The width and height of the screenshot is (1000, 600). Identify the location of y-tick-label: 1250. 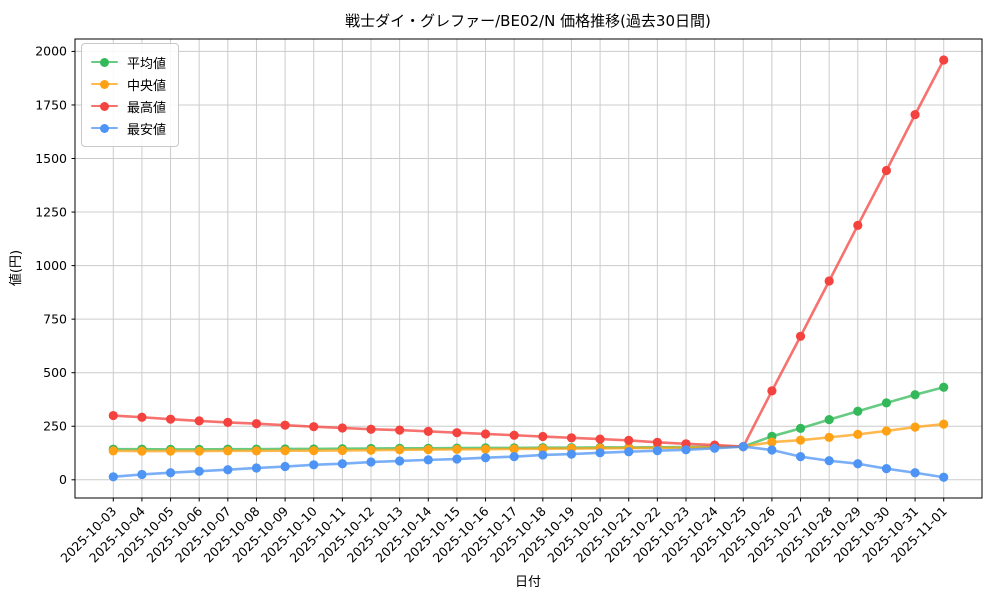
(51, 211).